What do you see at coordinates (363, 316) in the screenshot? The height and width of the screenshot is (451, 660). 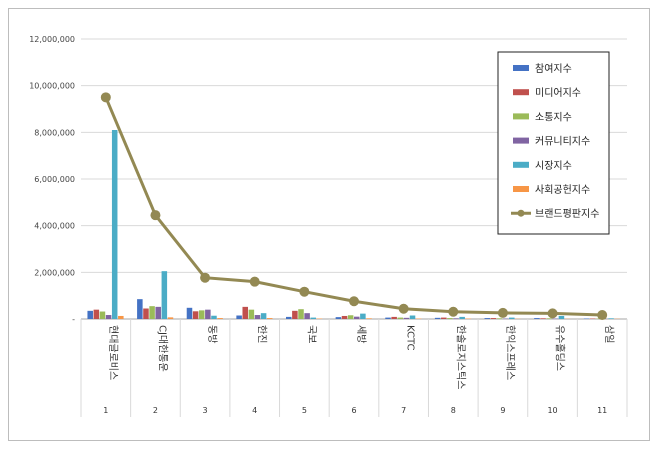 I see `bar-시장지수-6` at bounding box center [363, 316].